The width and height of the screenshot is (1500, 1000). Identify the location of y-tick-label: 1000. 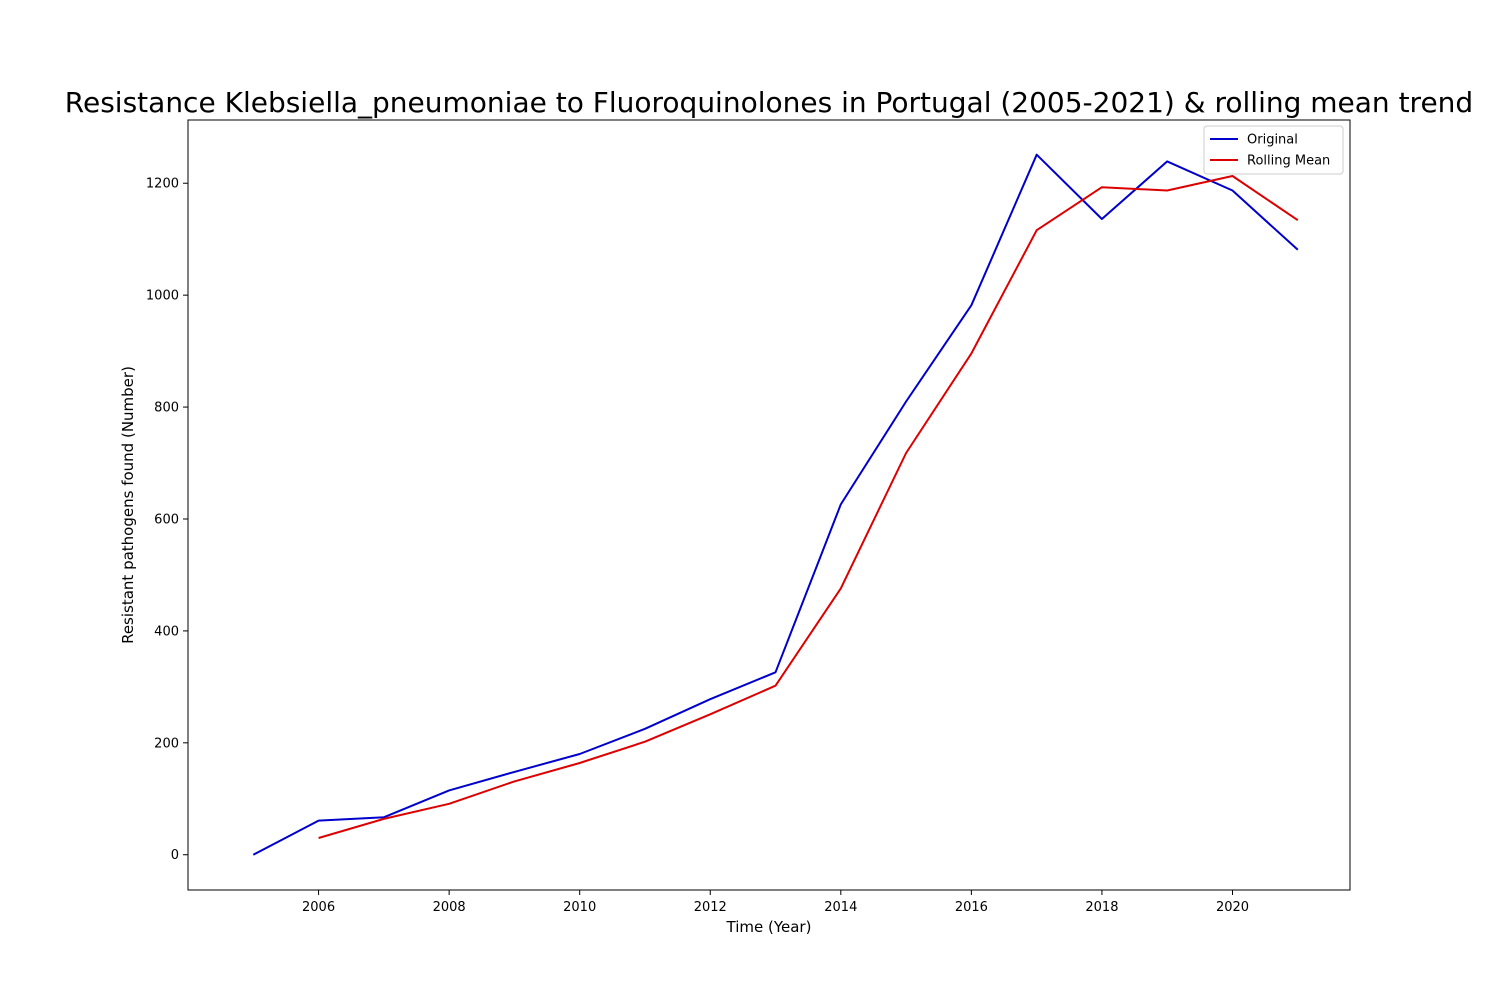
(162, 296).